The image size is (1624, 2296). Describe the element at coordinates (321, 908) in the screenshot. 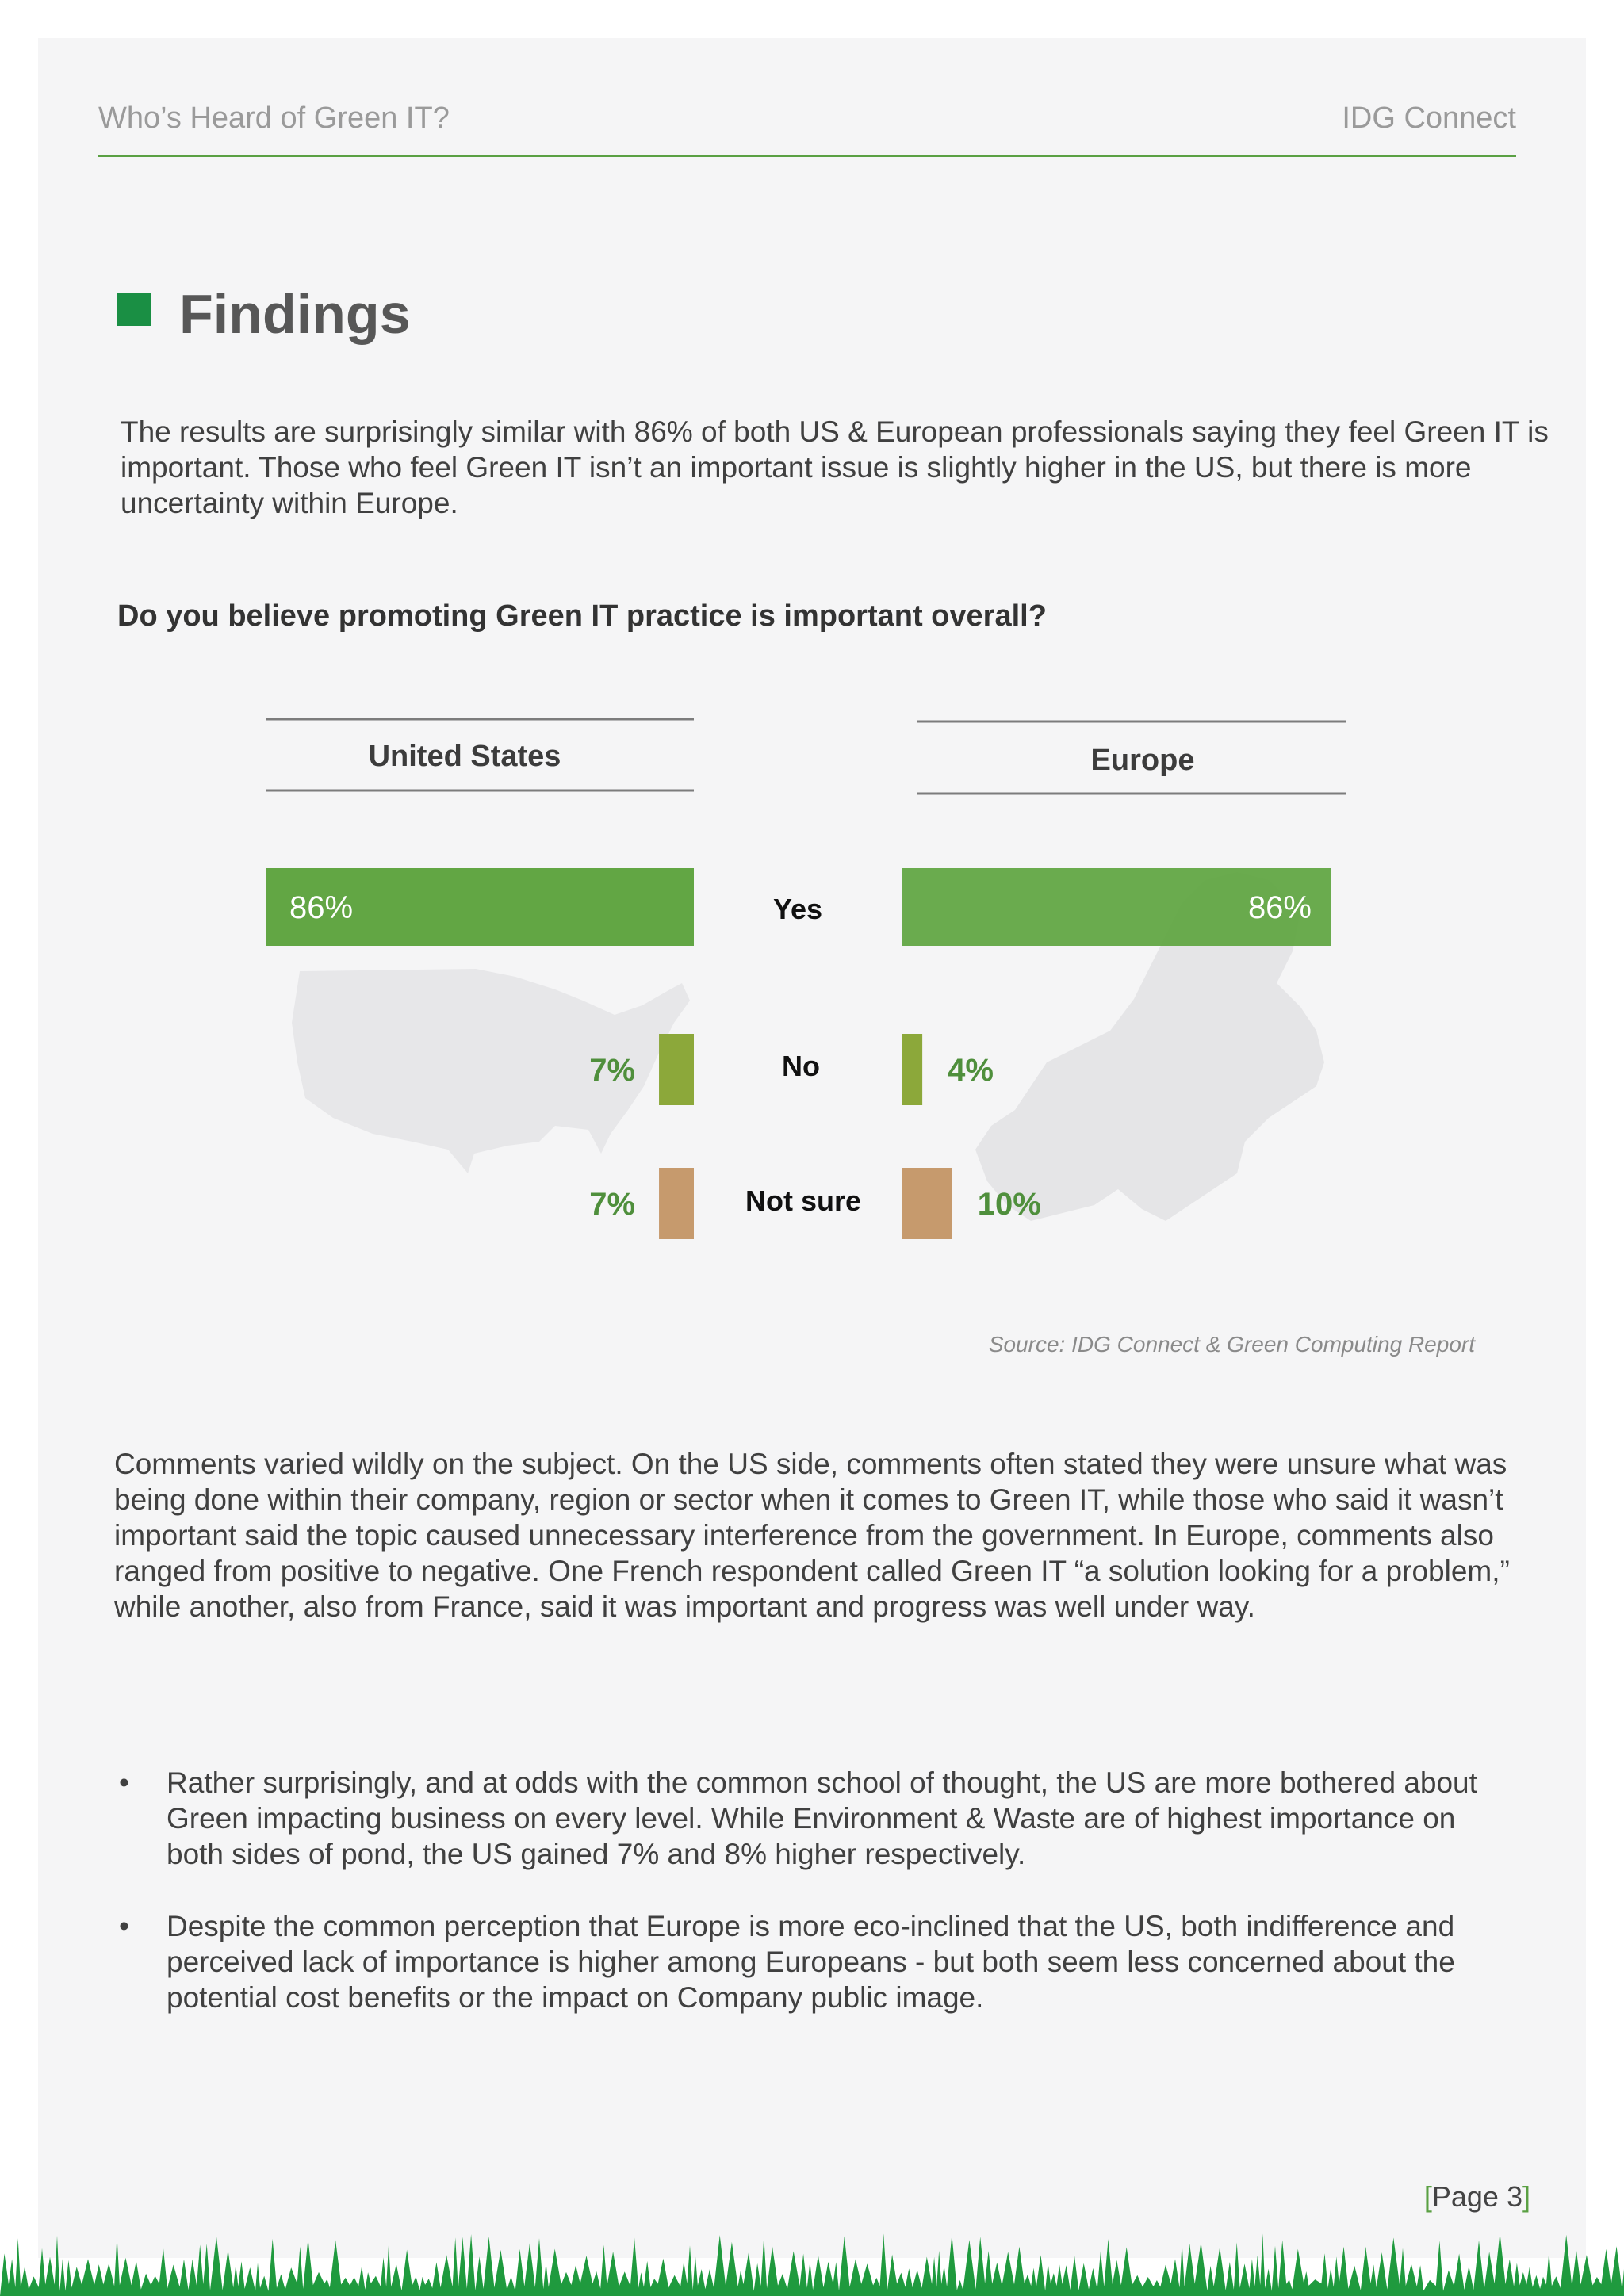

I see `value-label-us-yes: 86%` at that location.